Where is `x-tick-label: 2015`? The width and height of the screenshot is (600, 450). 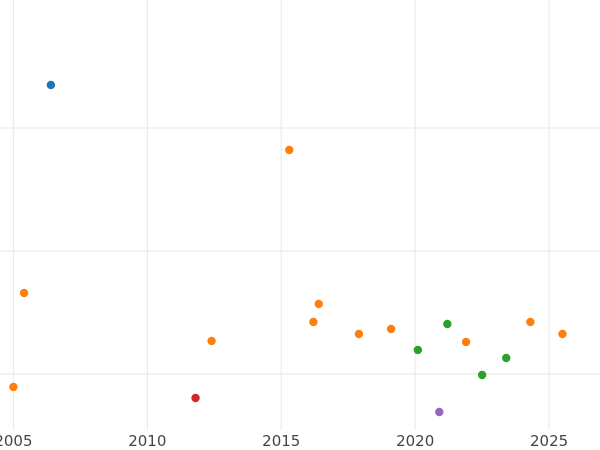
x-tick-label: 2015 is located at coordinates (281, 441).